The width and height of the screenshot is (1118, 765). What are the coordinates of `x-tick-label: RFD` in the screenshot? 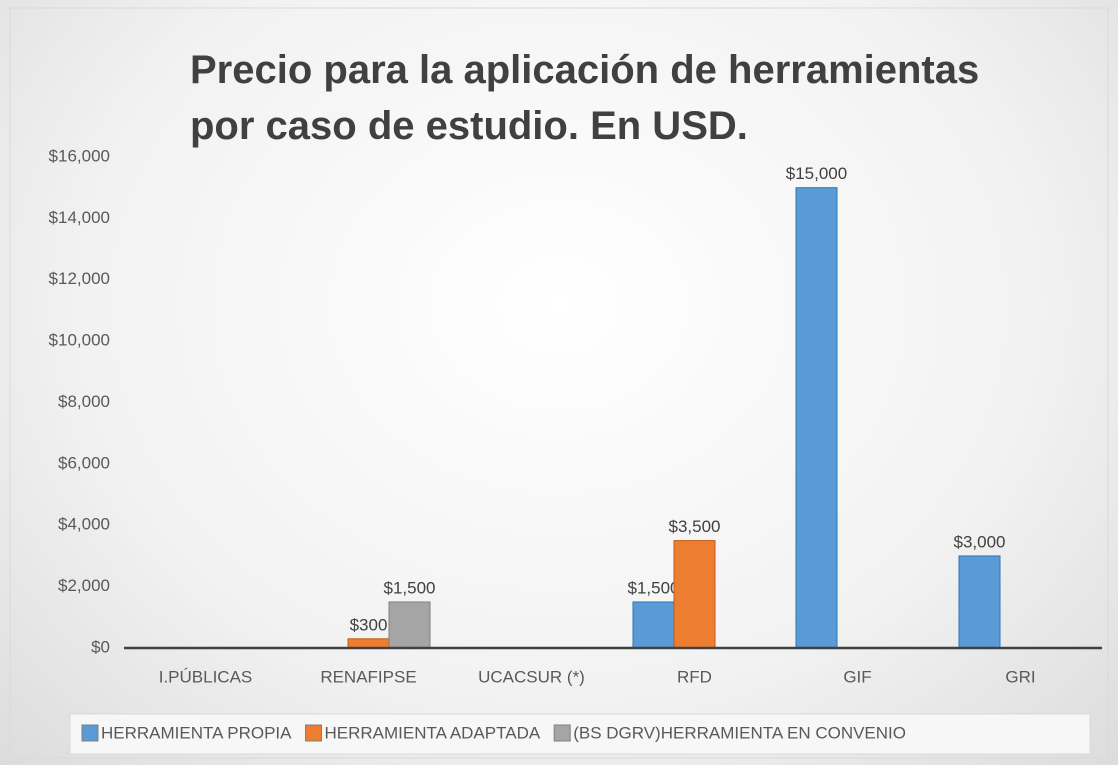 It's located at (694, 676).